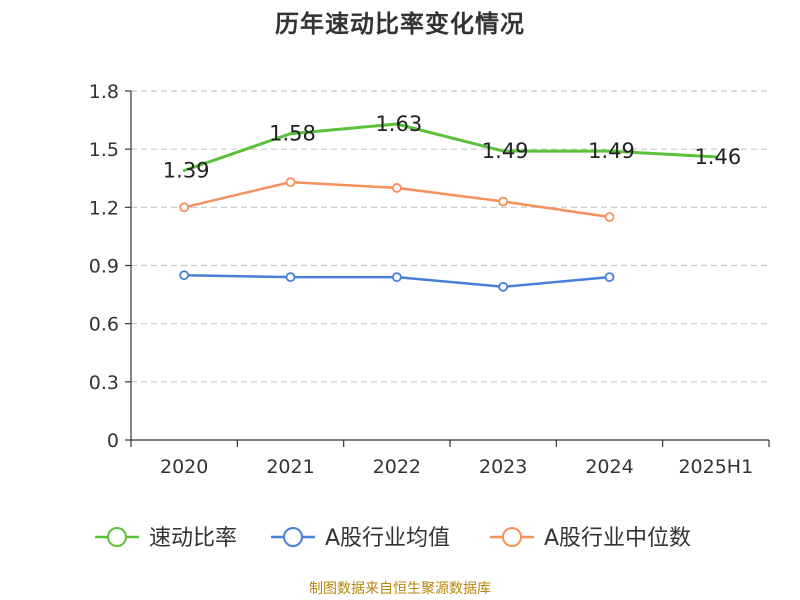  Describe the element at coordinates (184, 467) in the screenshot. I see `x-tick-label: 2020` at that location.